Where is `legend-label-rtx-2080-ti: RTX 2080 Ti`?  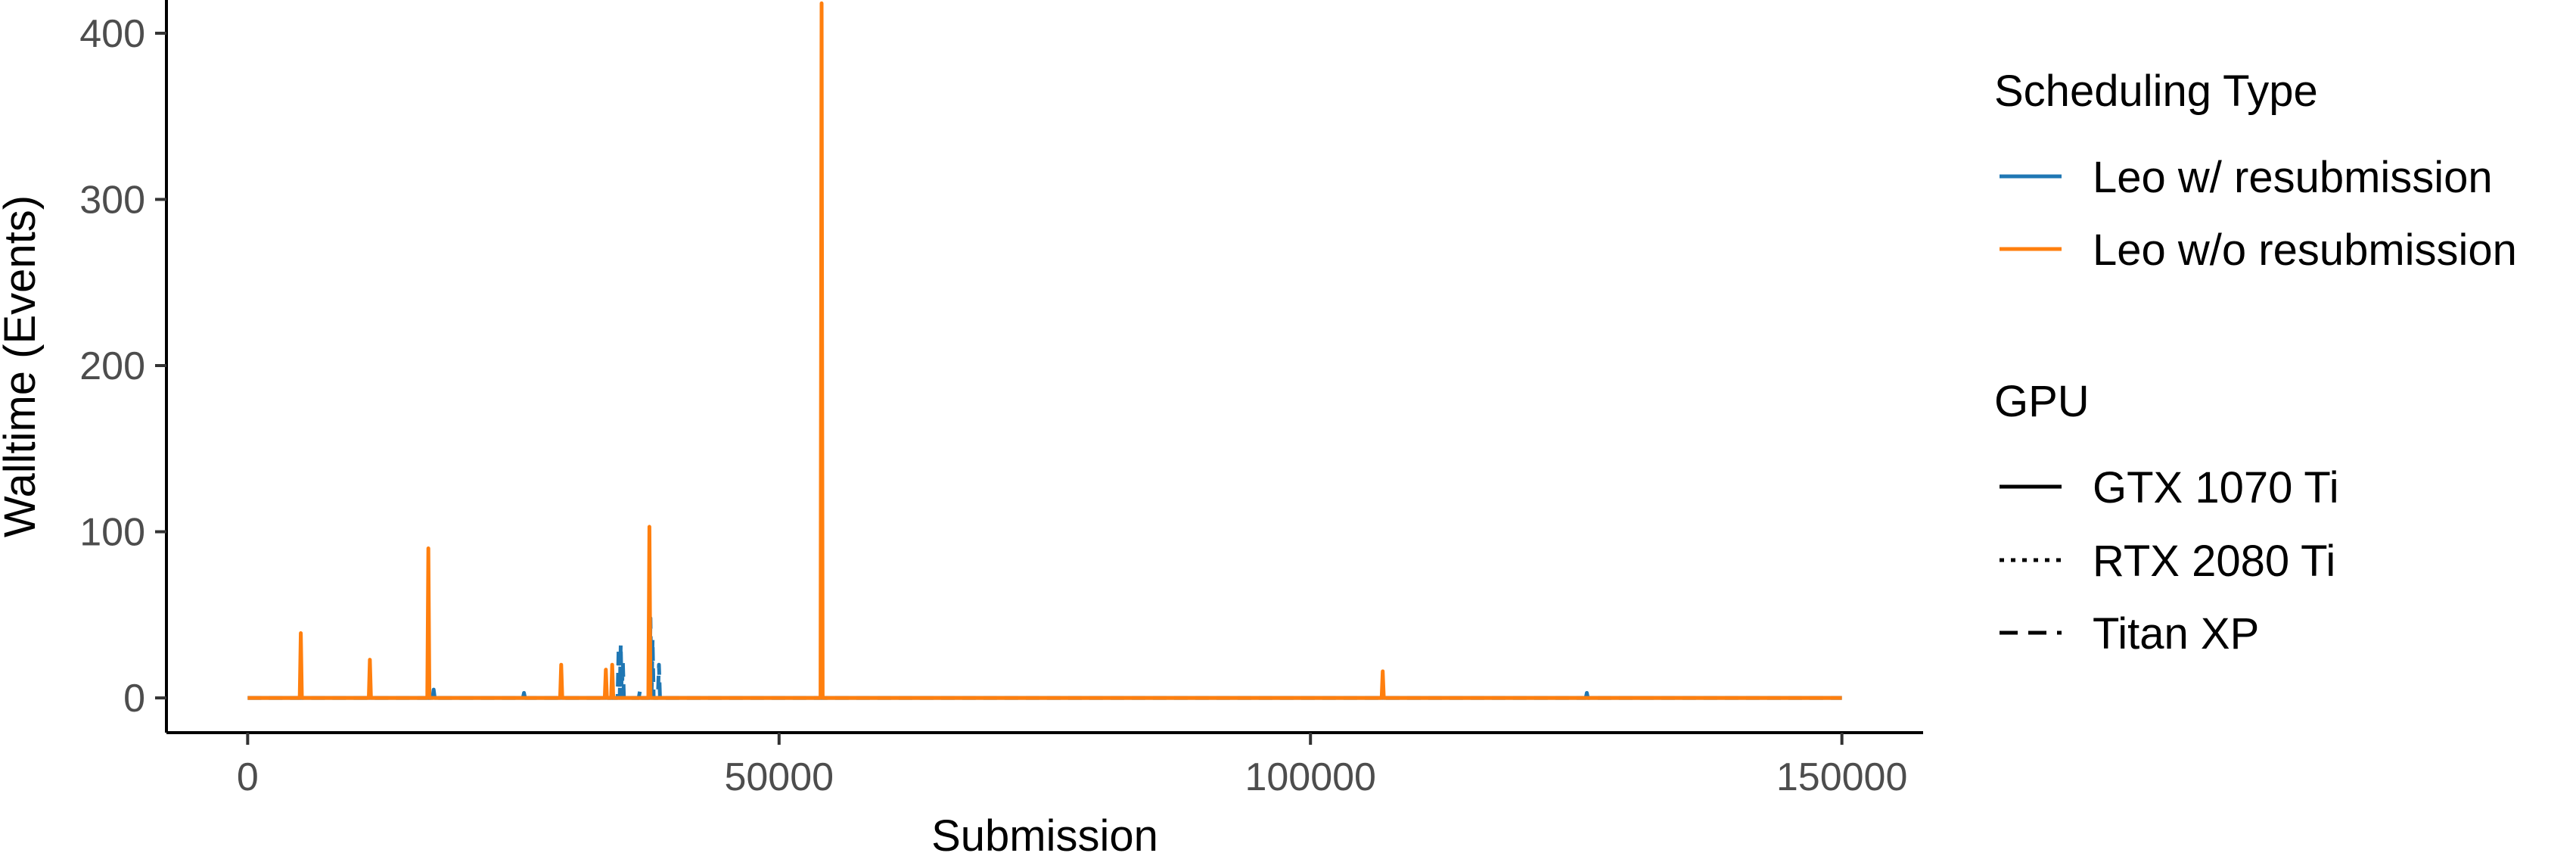 legend-label-rtx-2080-ti: RTX 2080 Ti is located at coordinates (2214, 562).